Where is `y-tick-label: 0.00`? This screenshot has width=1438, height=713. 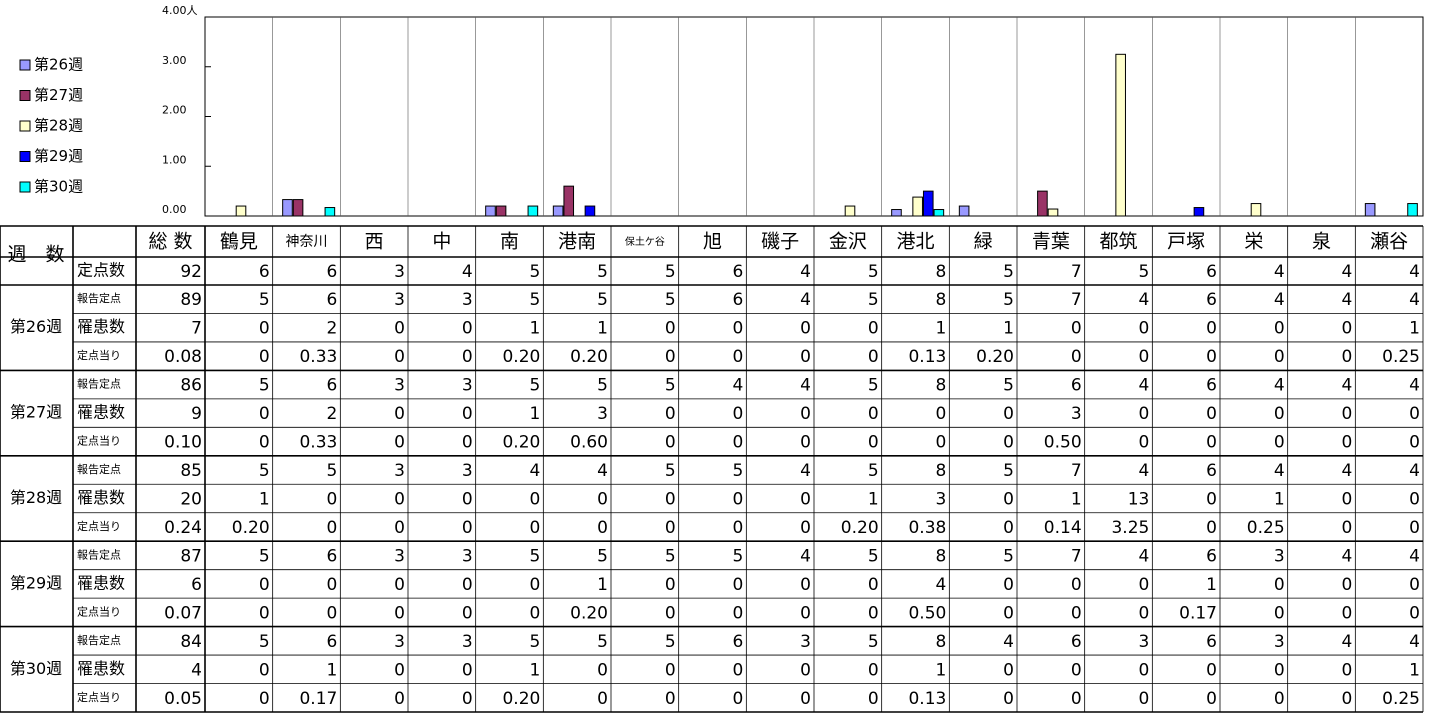 y-tick-label: 0.00 is located at coordinates (174, 209).